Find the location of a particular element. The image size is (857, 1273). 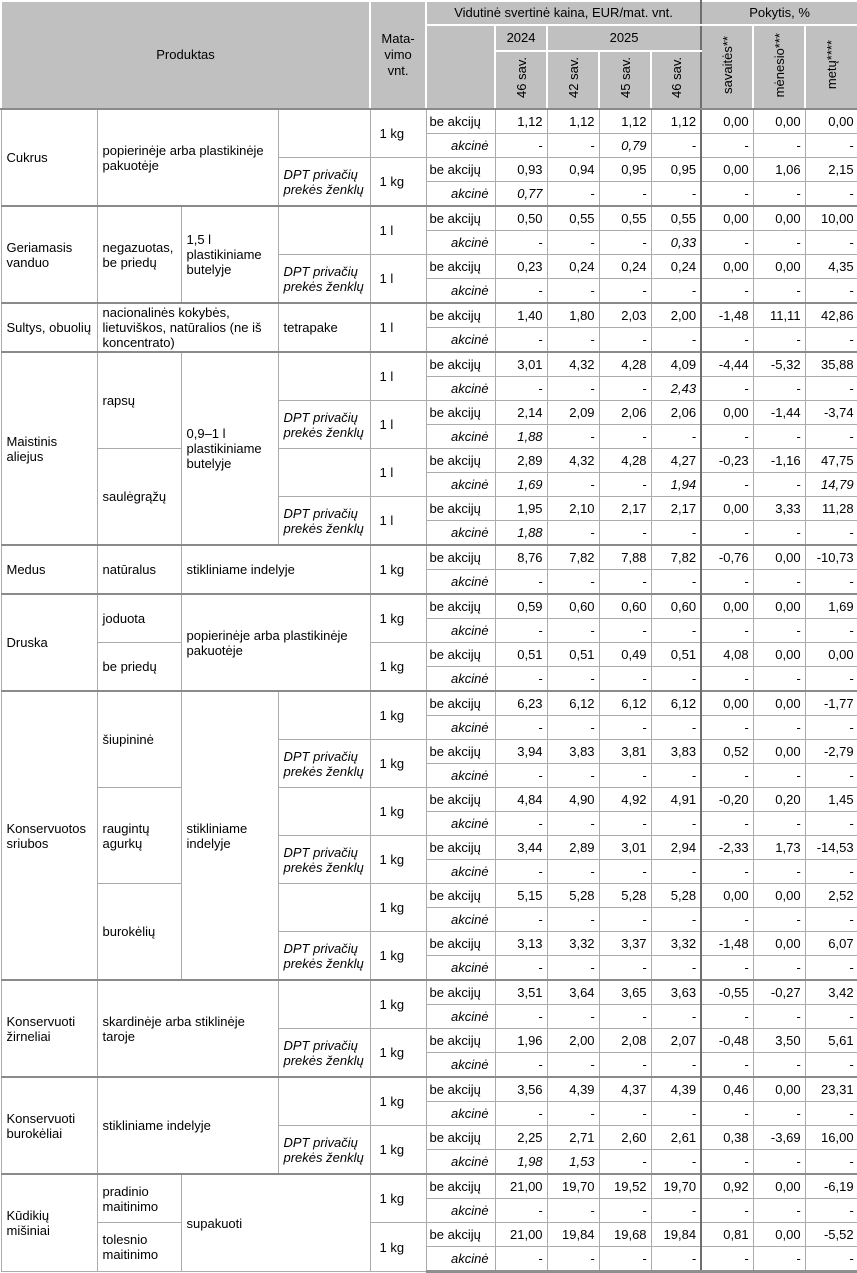

change-year-label: metų**** is located at coordinates (832, 65).